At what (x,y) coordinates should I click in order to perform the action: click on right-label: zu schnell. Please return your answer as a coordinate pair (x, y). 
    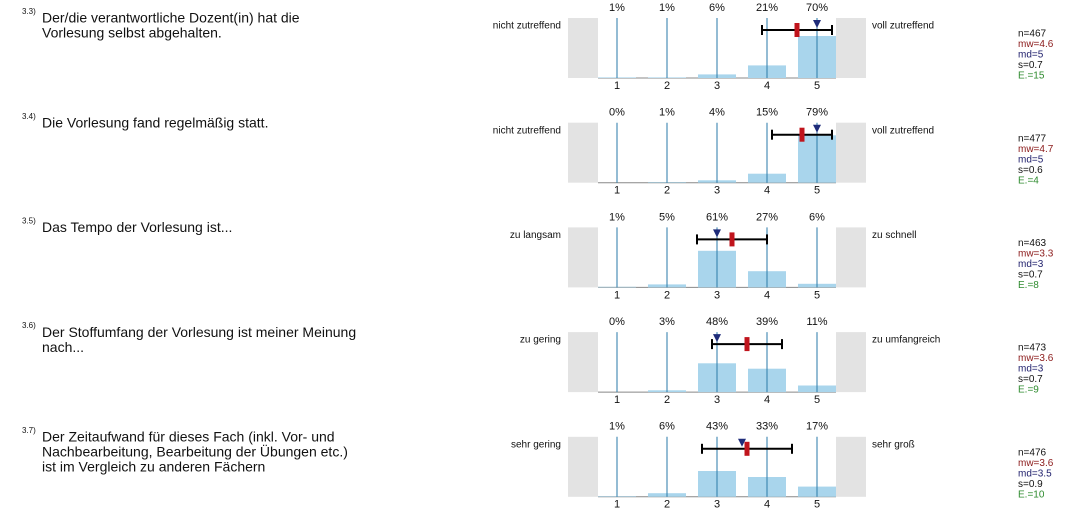
    Looking at the image, I should click on (894, 235).